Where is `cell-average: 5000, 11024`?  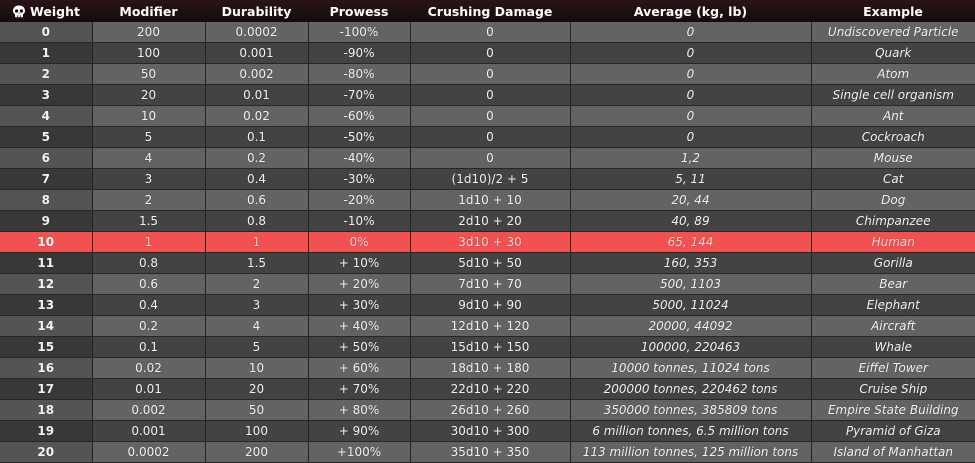 cell-average: 5000, 11024 is located at coordinates (691, 305).